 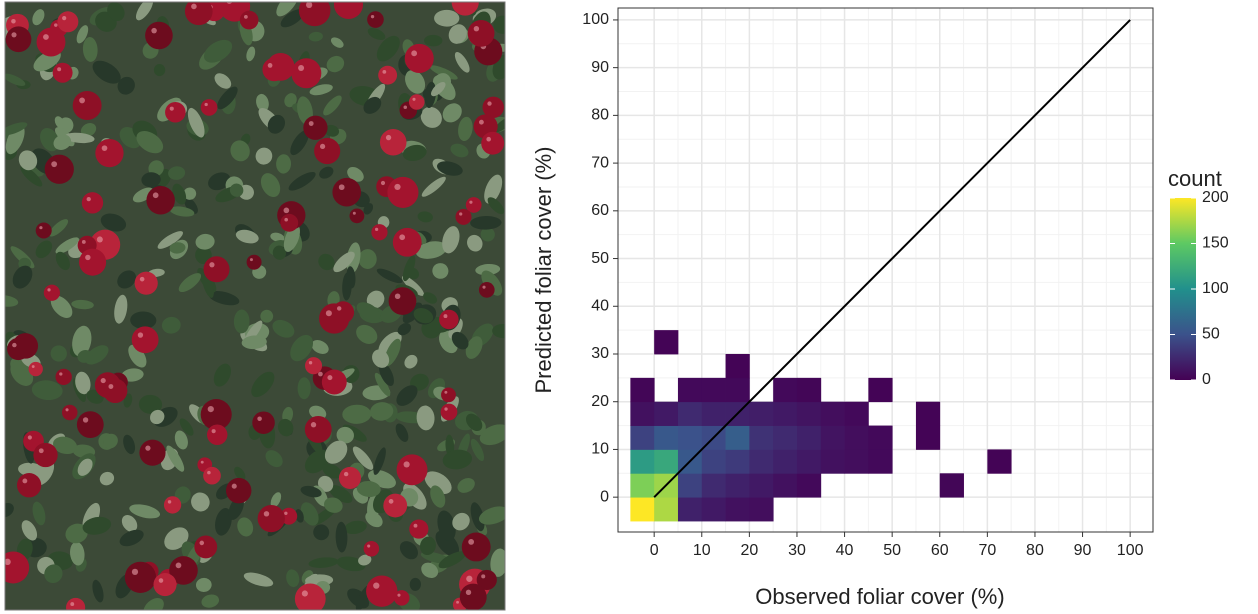 I want to click on y-tick-label: 50, so click(x=600, y=258).